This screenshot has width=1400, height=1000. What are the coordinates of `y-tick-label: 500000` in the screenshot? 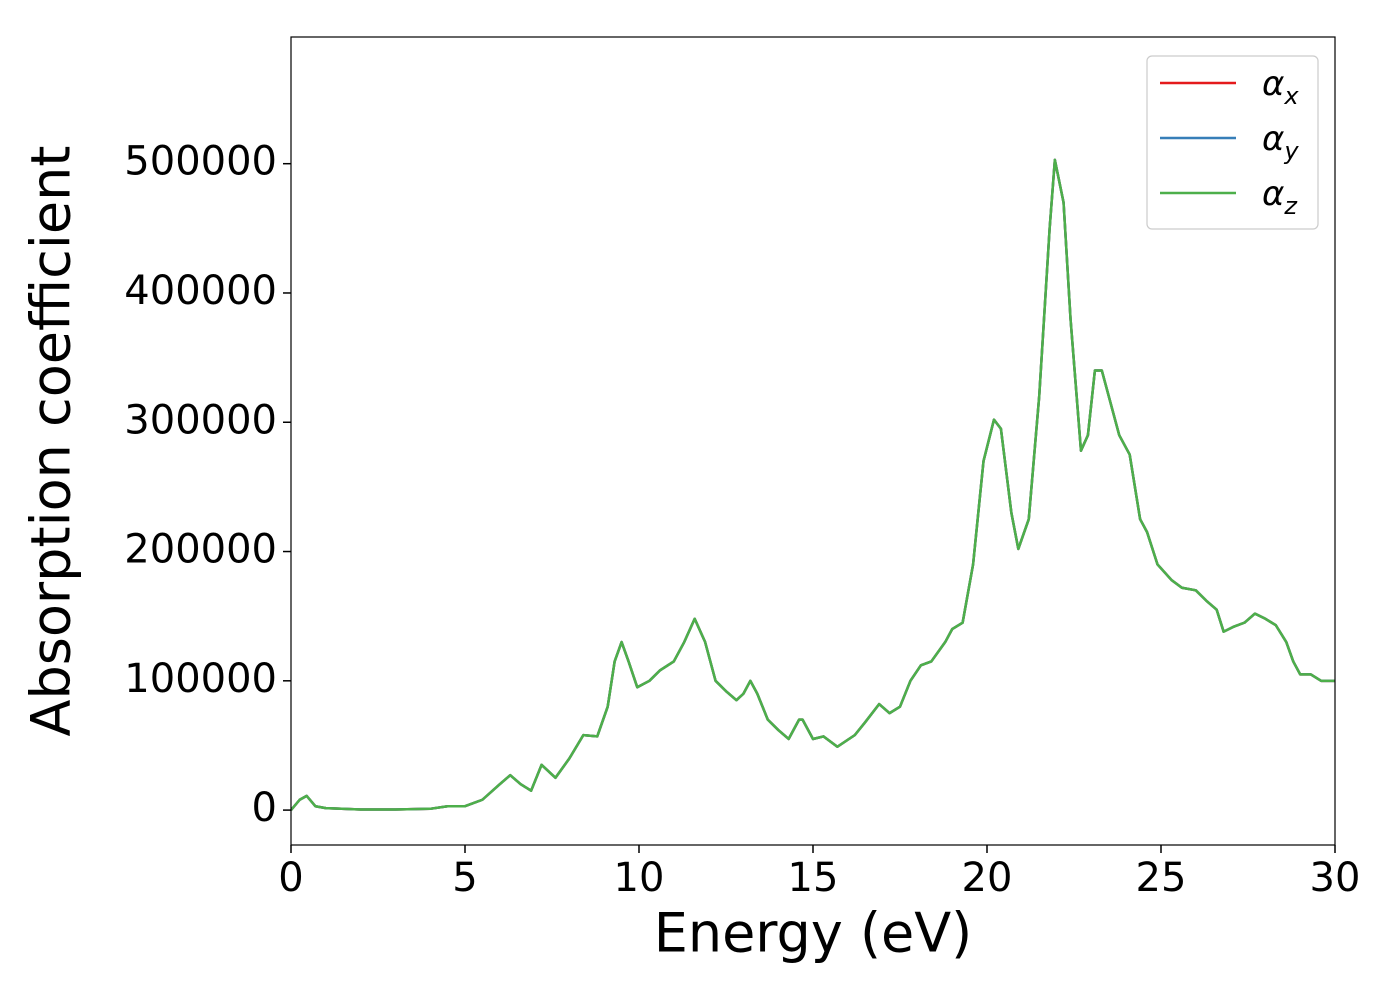 It's located at (200, 162).